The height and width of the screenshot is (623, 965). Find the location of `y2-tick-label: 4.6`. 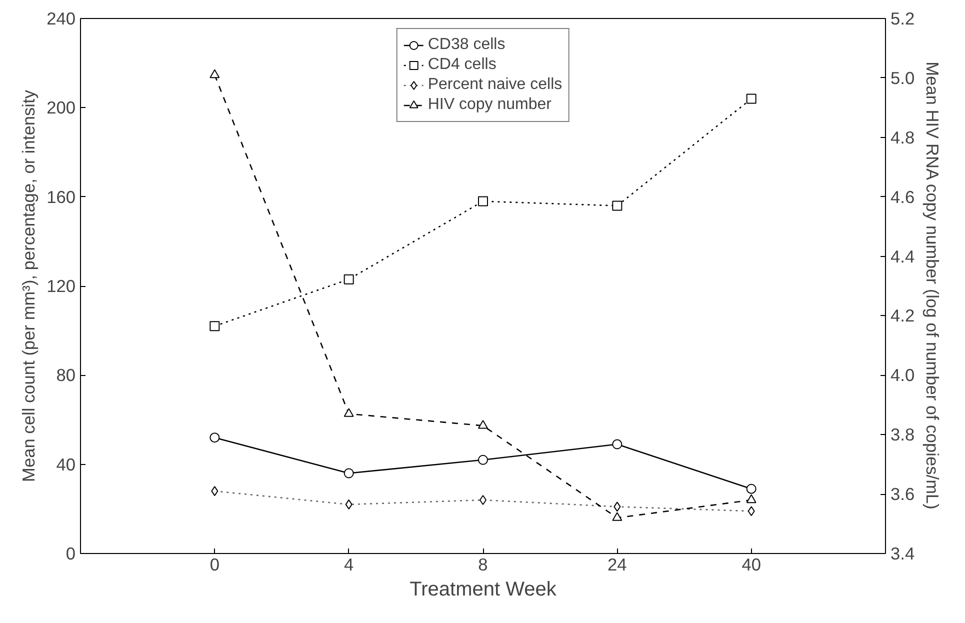

y2-tick-label: 4.6 is located at coordinates (902, 196).